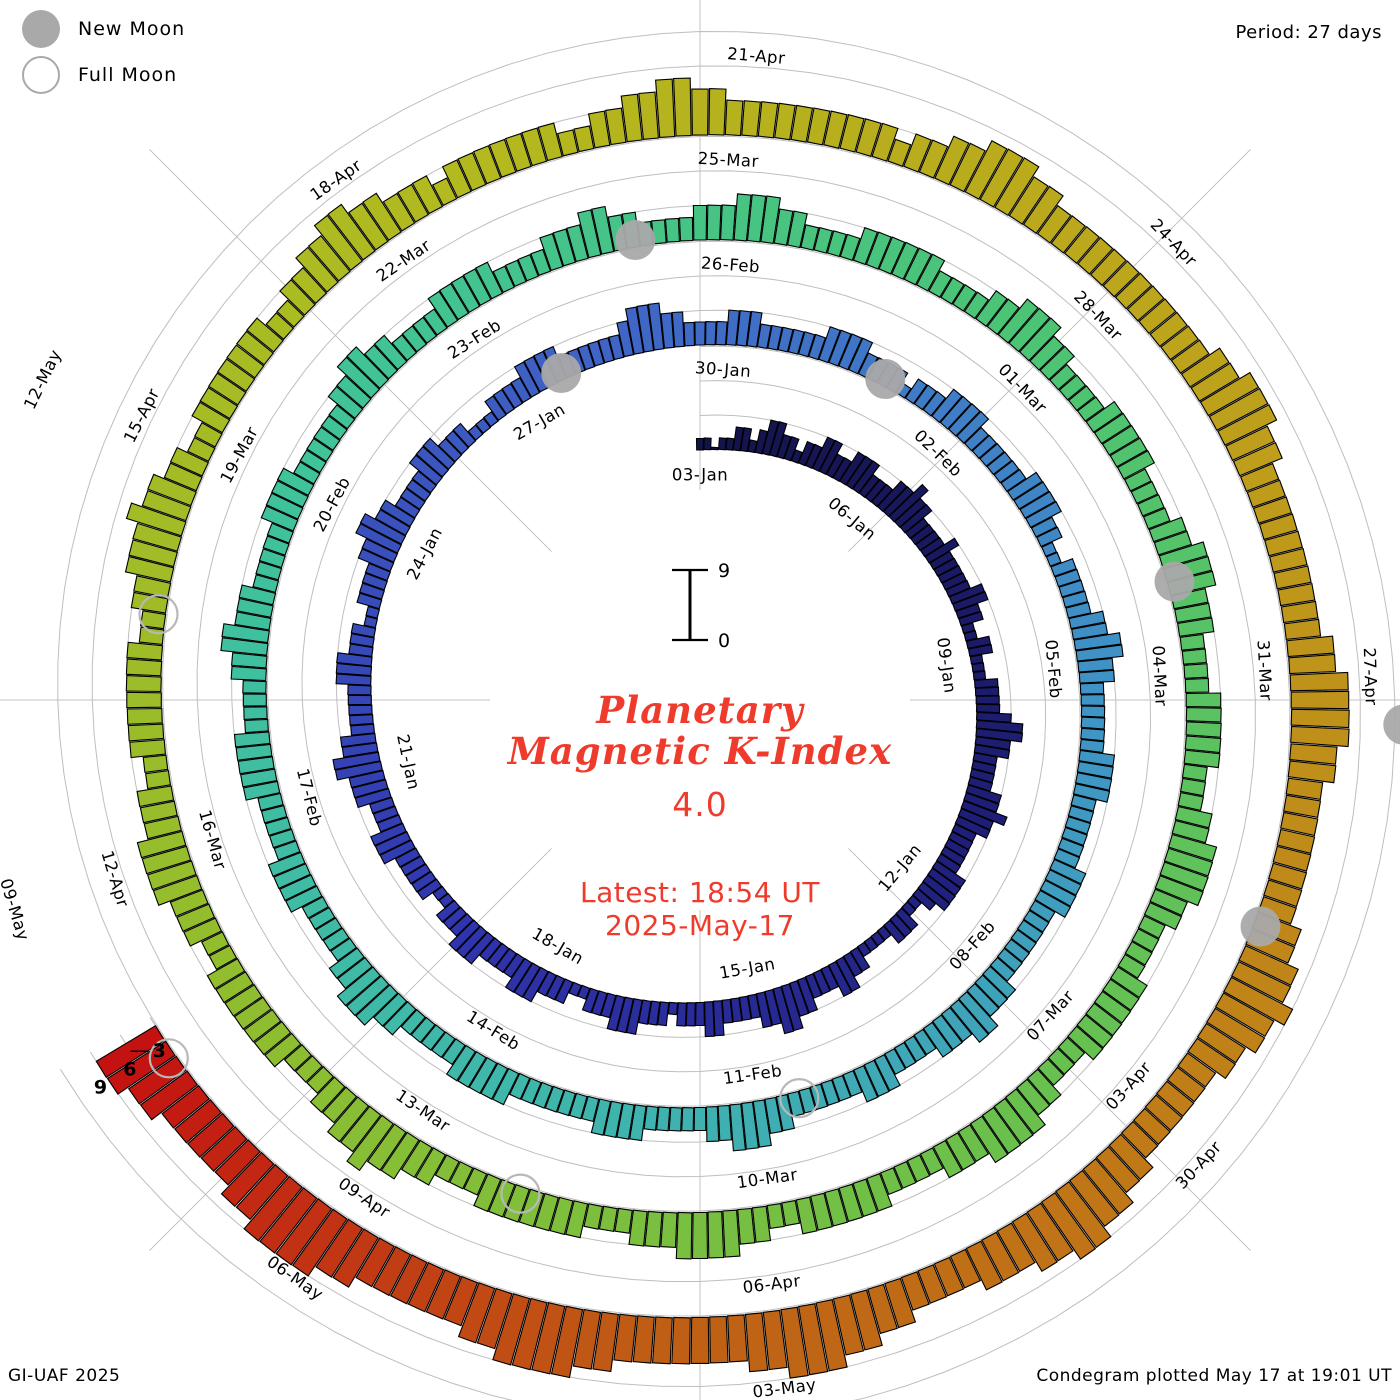 The image size is (1400, 1400). What do you see at coordinates (700, 804) in the screenshot?
I see `current-k-index-value: 4.0` at bounding box center [700, 804].